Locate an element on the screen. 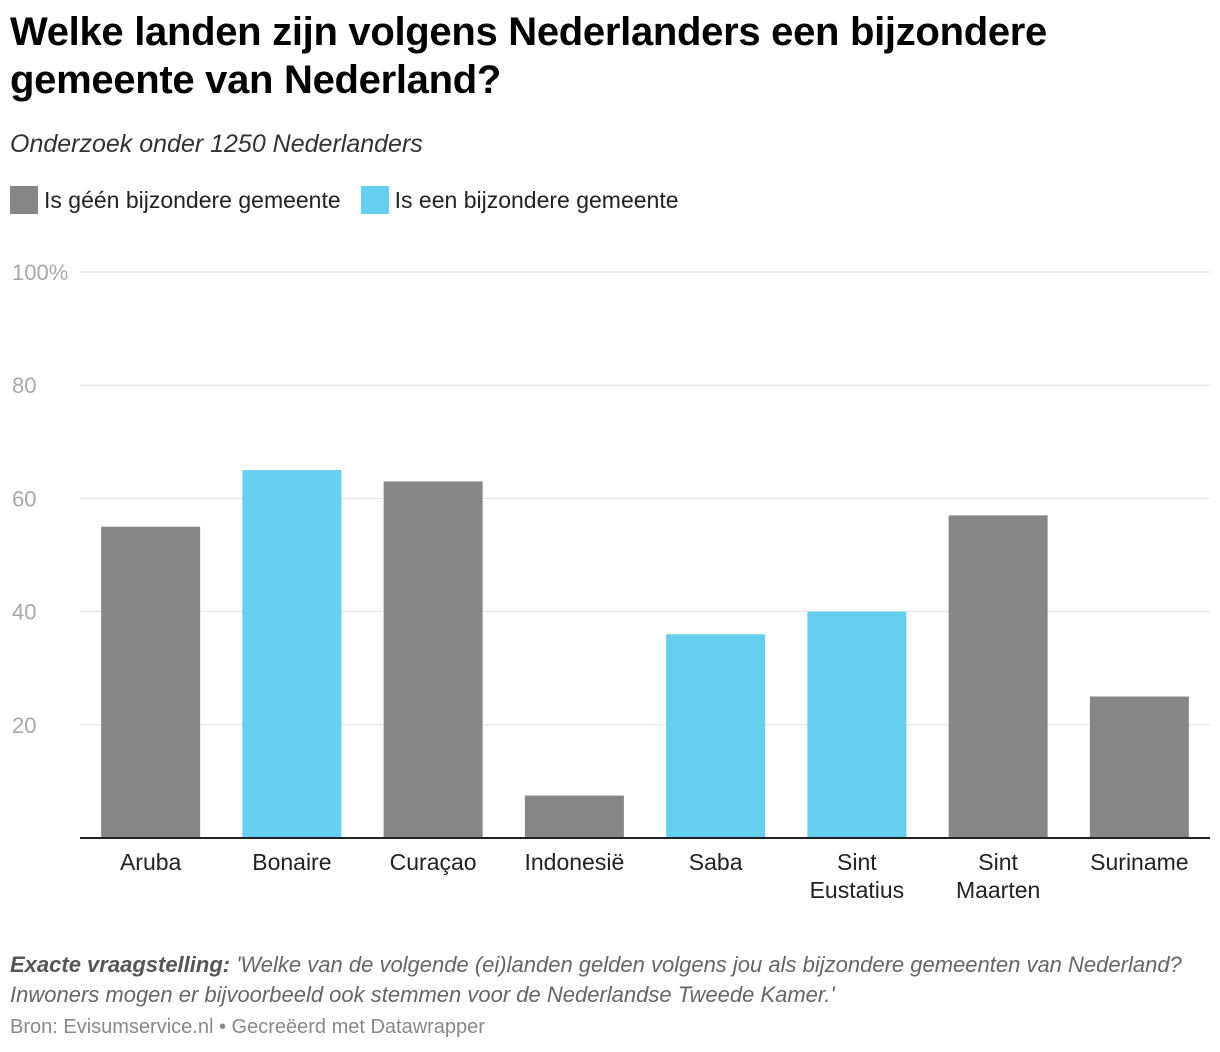 The width and height of the screenshot is (1220, 1052). x-tick-label: Aruba is located at coordinates (151, 862).